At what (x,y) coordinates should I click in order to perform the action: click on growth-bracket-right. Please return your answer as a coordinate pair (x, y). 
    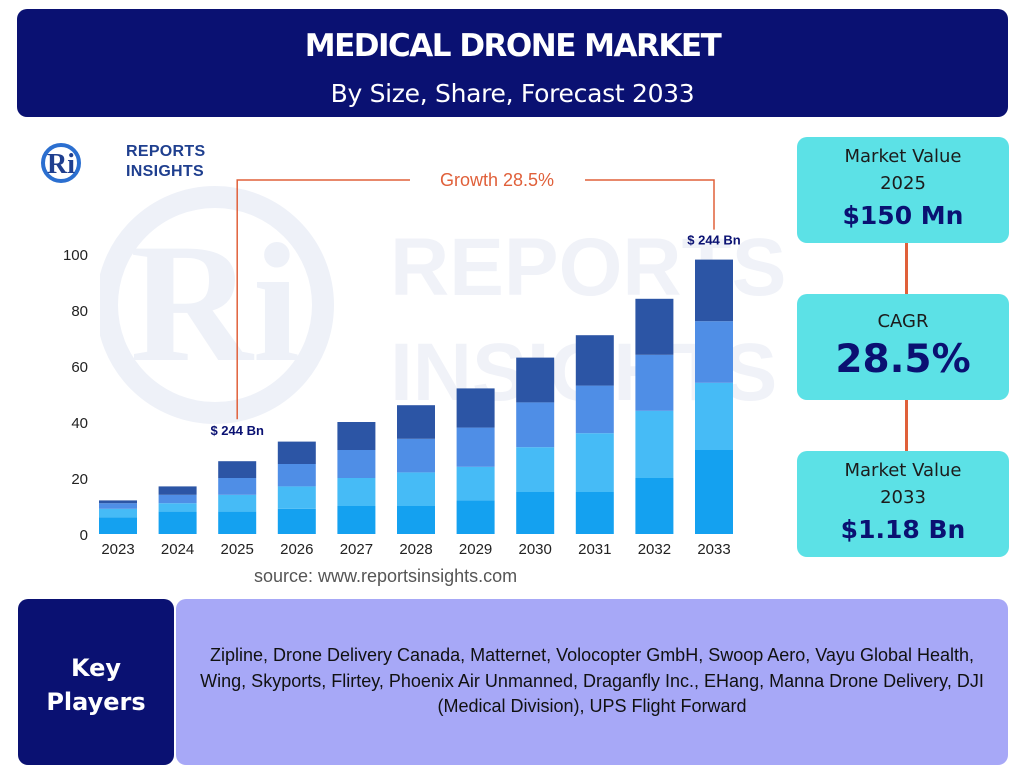
    Looking at the image, I should click on (650, 204).